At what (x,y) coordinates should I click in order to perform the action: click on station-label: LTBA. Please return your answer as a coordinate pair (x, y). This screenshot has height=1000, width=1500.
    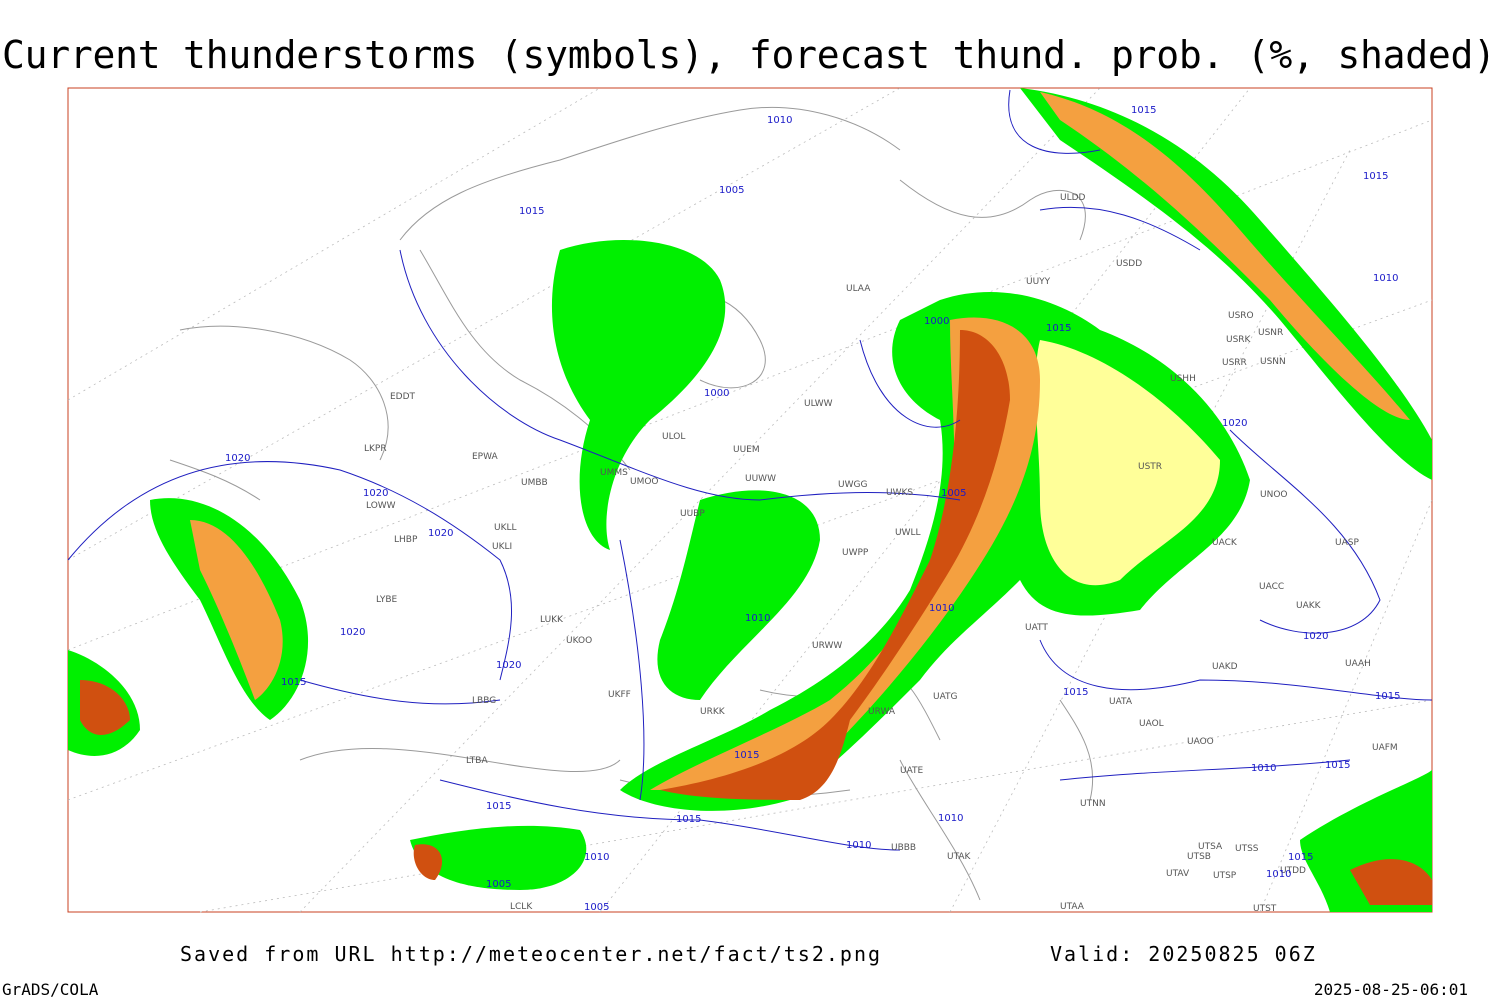
    Looking at the image, I should click on (477, 761).